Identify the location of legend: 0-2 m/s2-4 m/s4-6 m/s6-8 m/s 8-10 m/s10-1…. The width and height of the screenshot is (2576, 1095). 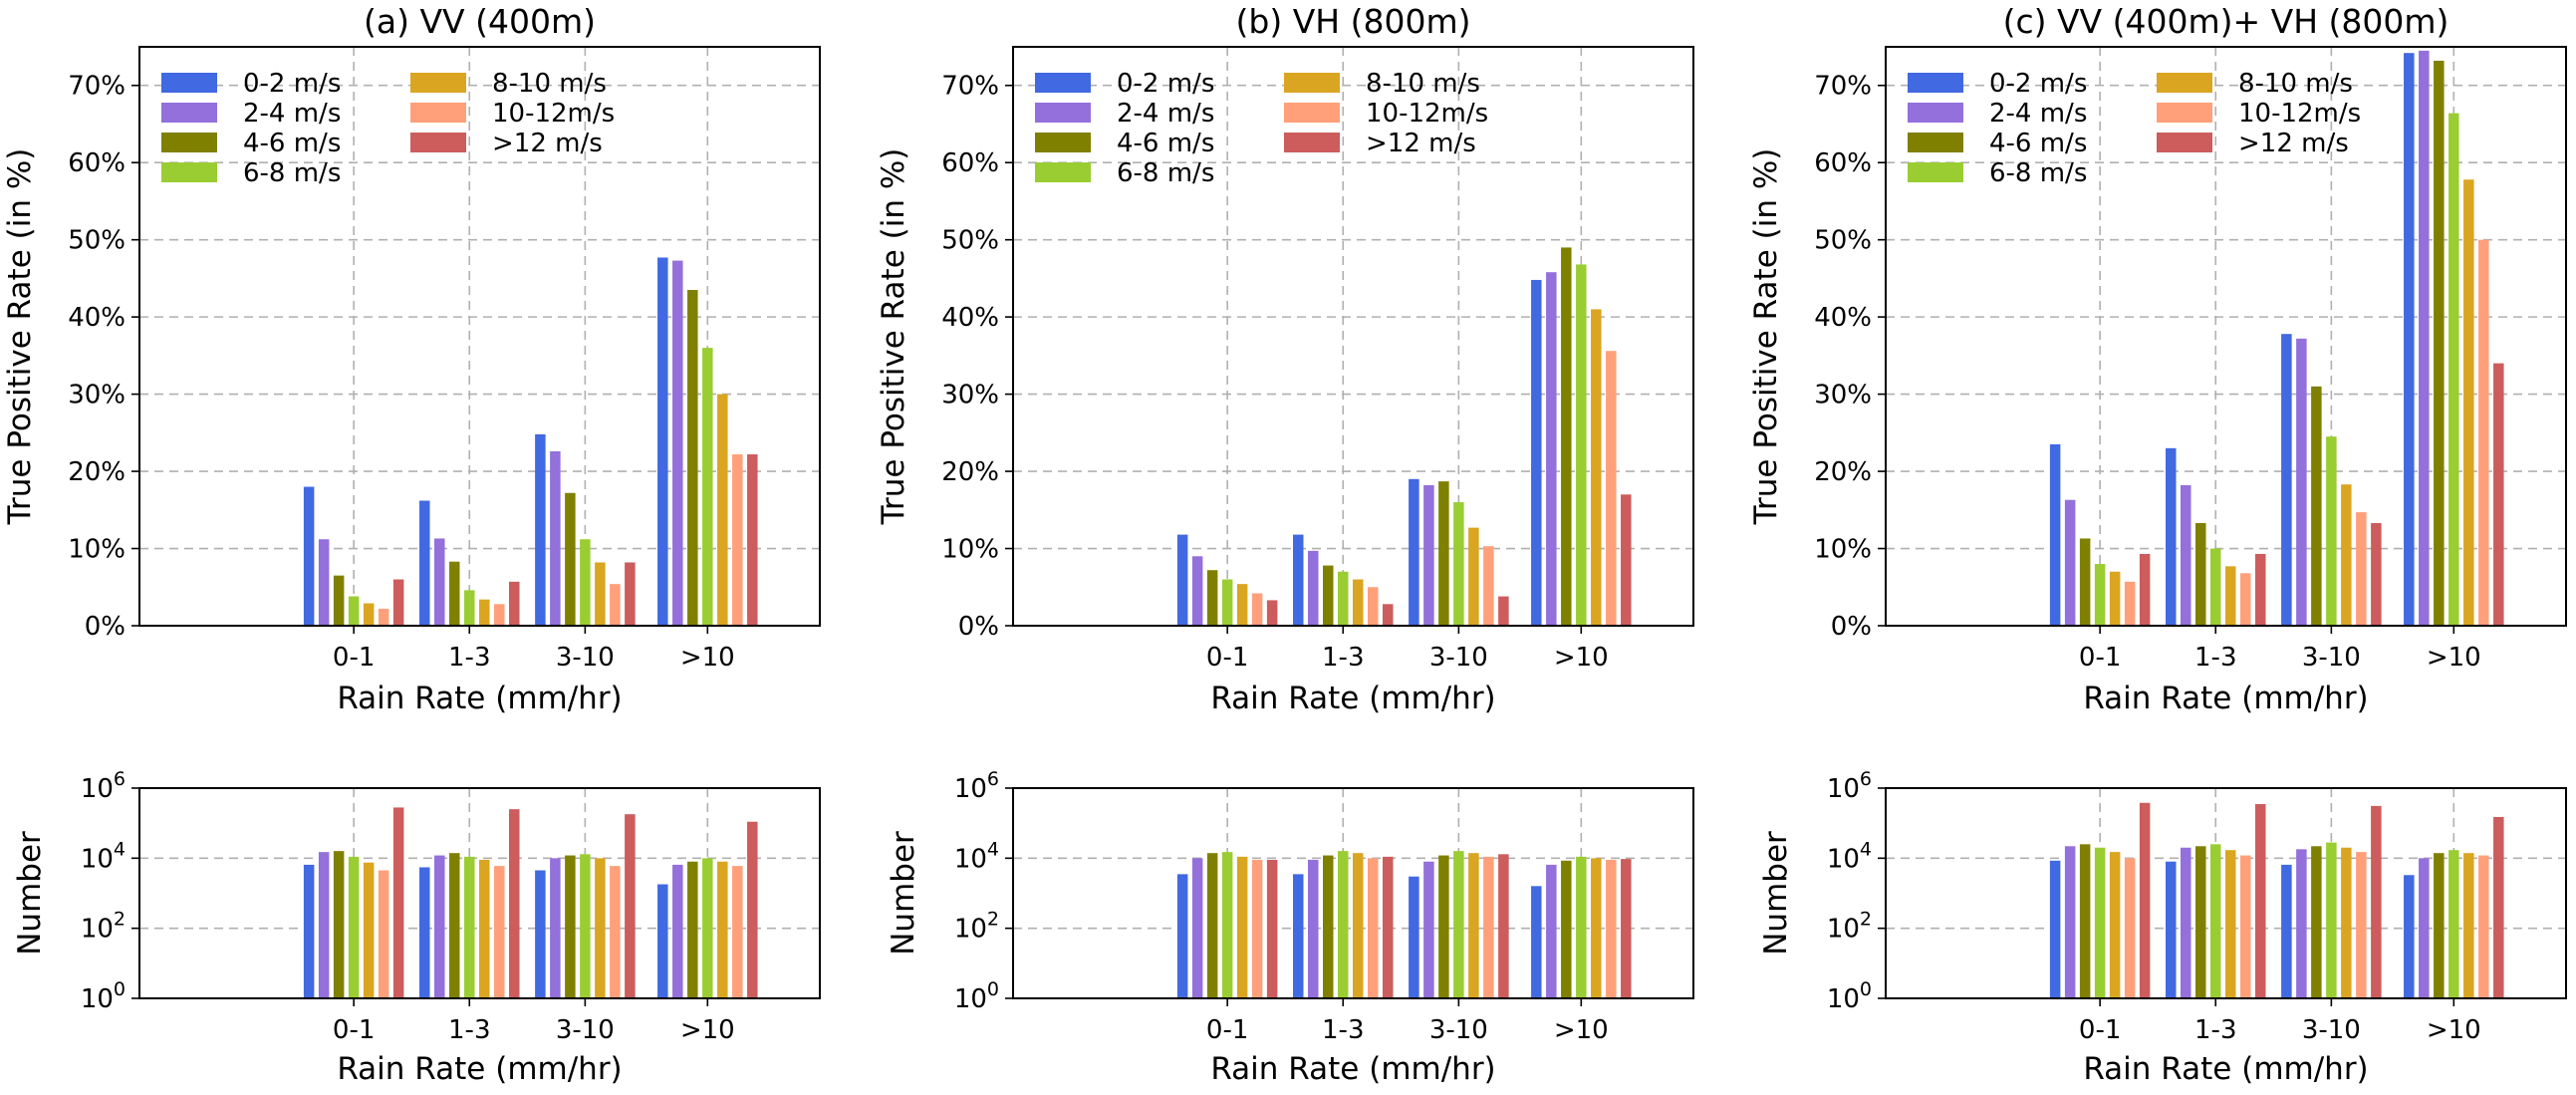
(2134, 128).